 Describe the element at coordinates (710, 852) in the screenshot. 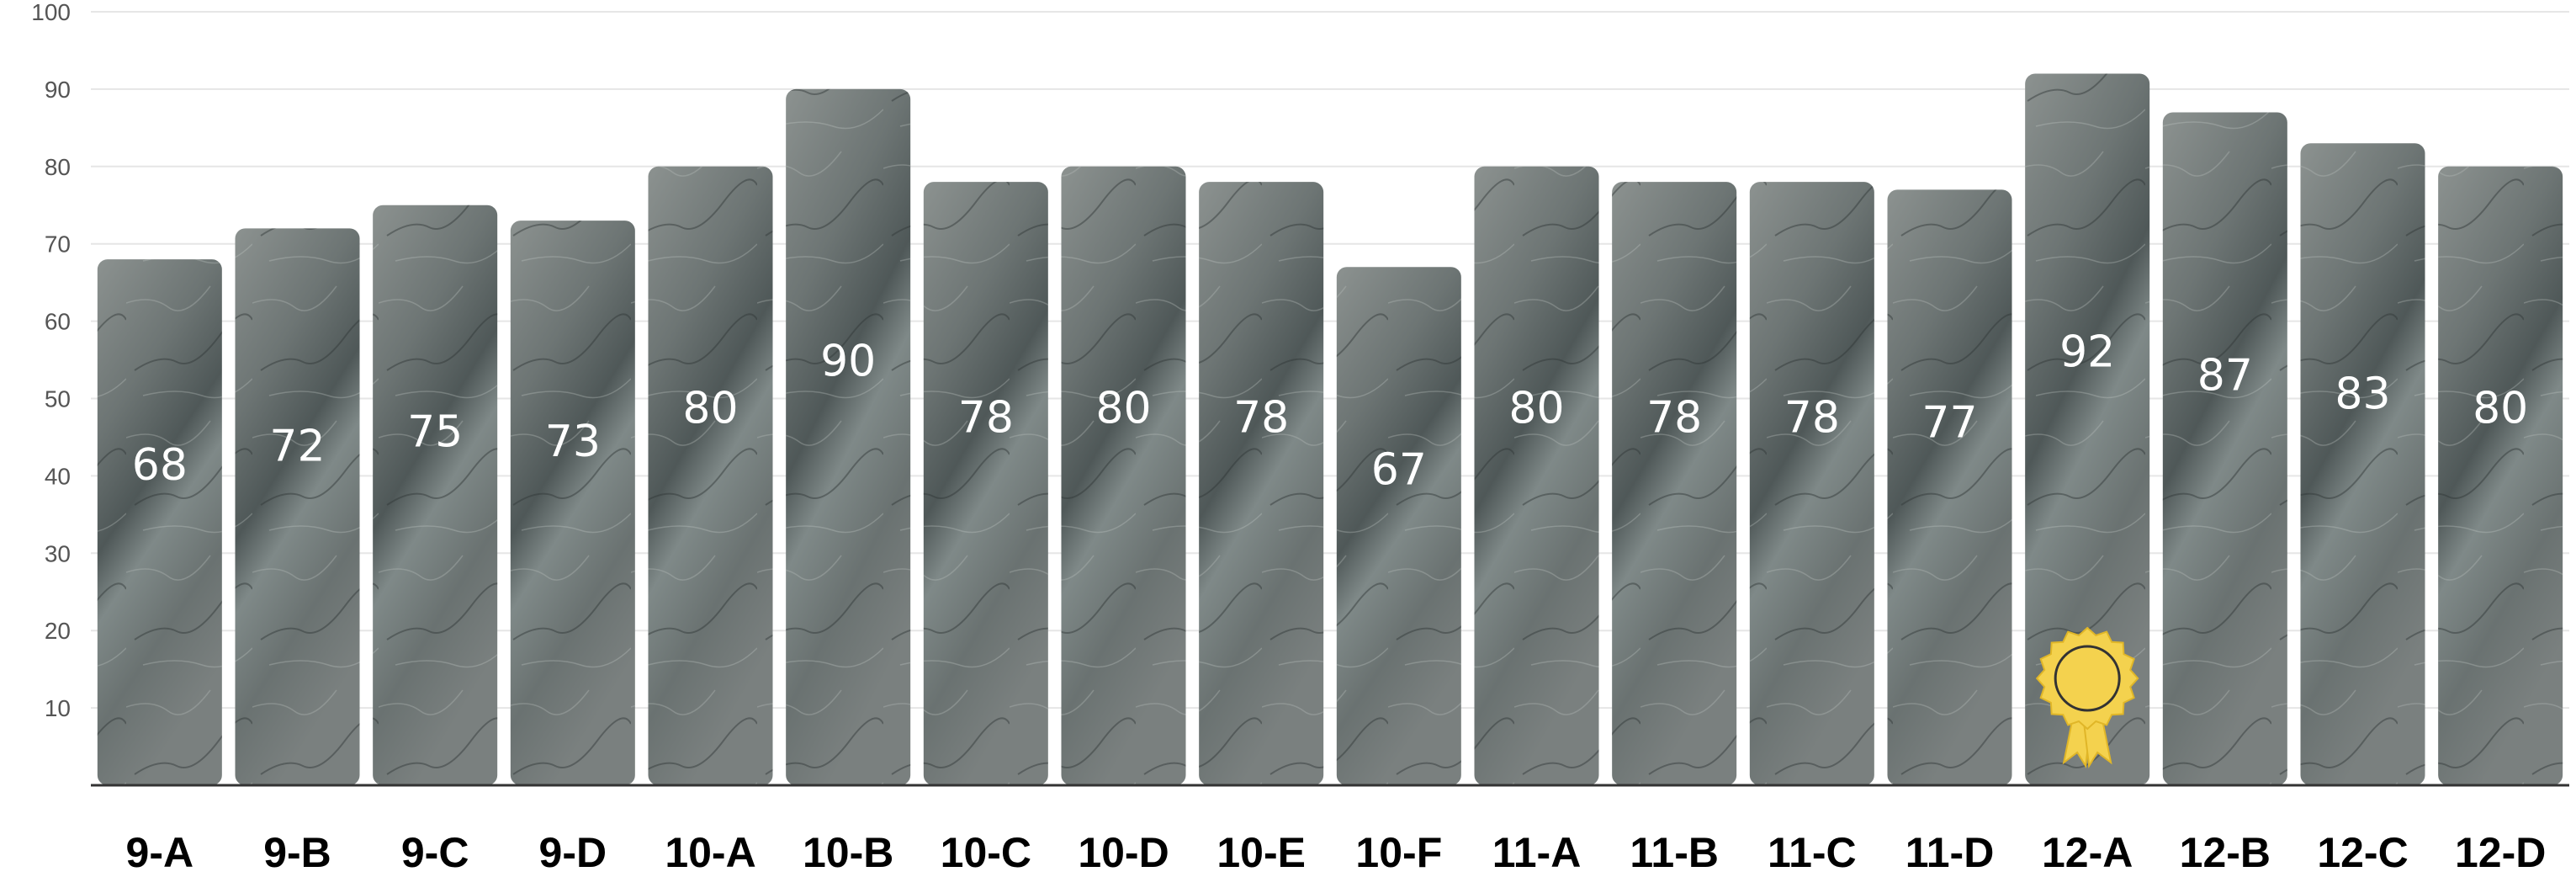

I see `x-tick-label: 10-A` at that location.